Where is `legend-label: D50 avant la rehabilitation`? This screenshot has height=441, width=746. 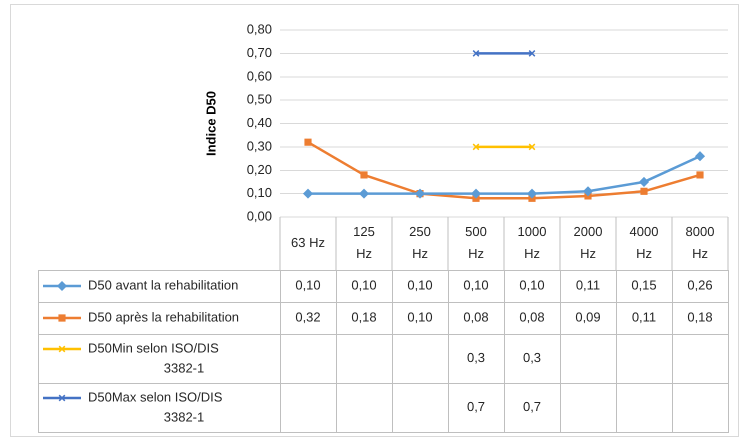 legend-label: D50 avant la rehabilitation is located at coordinates (163, 285).